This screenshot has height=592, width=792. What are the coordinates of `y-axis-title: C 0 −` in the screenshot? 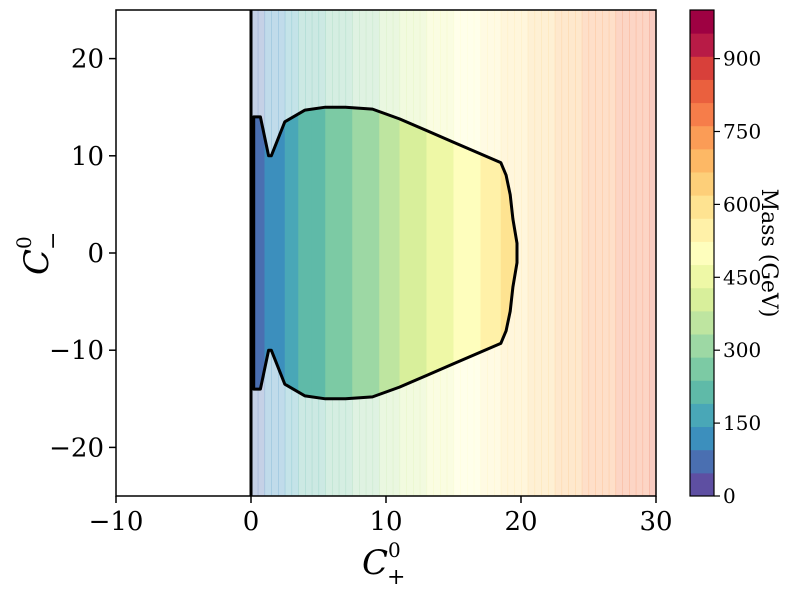 It's located at (39, 253).